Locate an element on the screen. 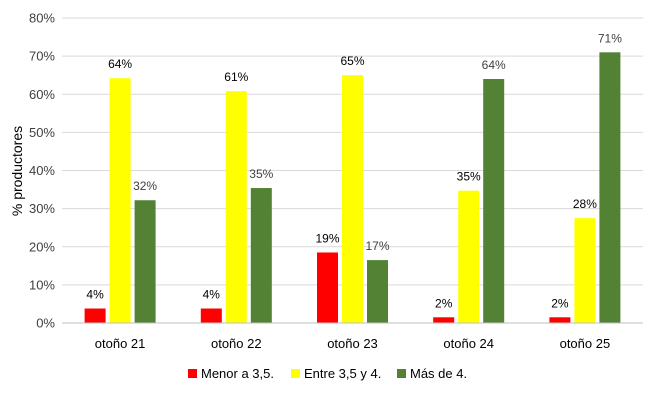  data-label: 71% is located at coordinates (610, 38).